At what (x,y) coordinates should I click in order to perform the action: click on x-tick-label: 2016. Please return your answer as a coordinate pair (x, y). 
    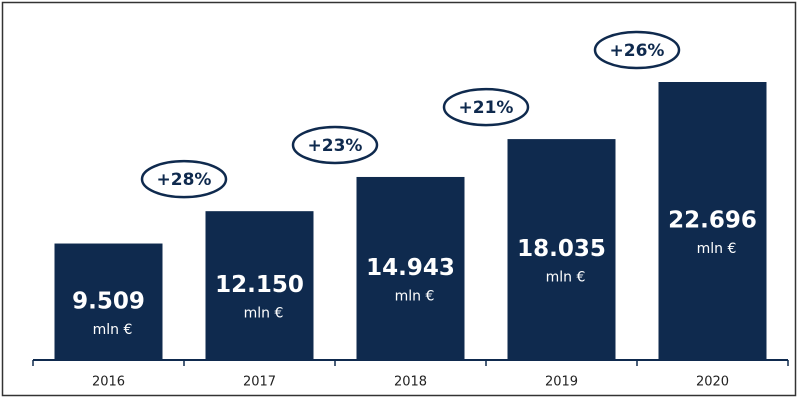
    Looking at the image, I should click on (108, 382).